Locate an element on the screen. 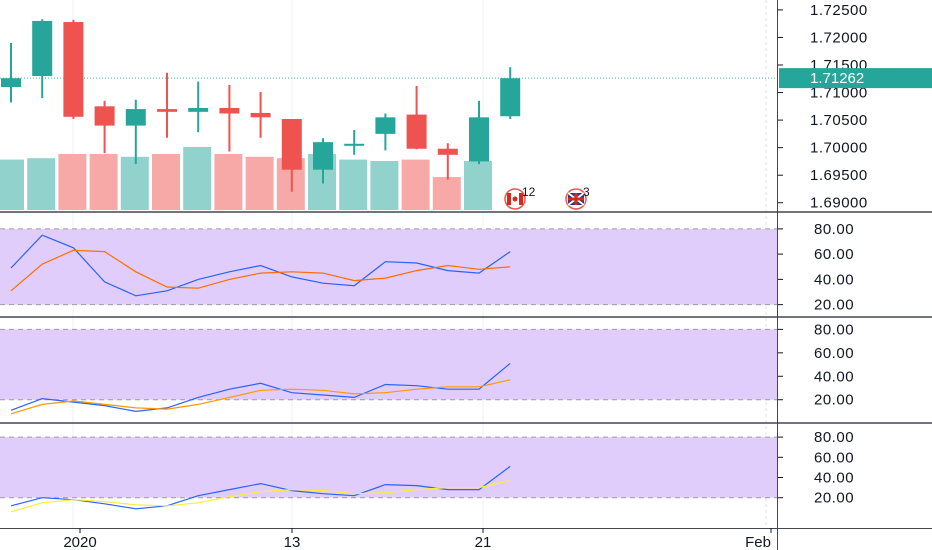 This screenshot has width=932, height=550. event-count-label: 12 is located at coordinates (529, 192).